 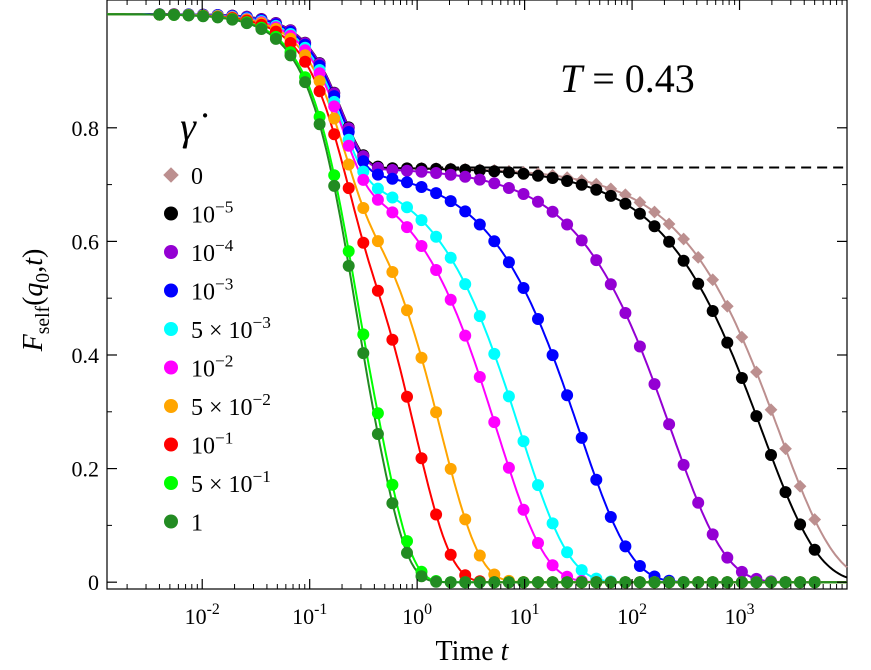 What do you see at coordinates (309, 615) in the screenshot?
I see `x-tick-label-1: 10⁻¹` at bounding box center [309, 615].